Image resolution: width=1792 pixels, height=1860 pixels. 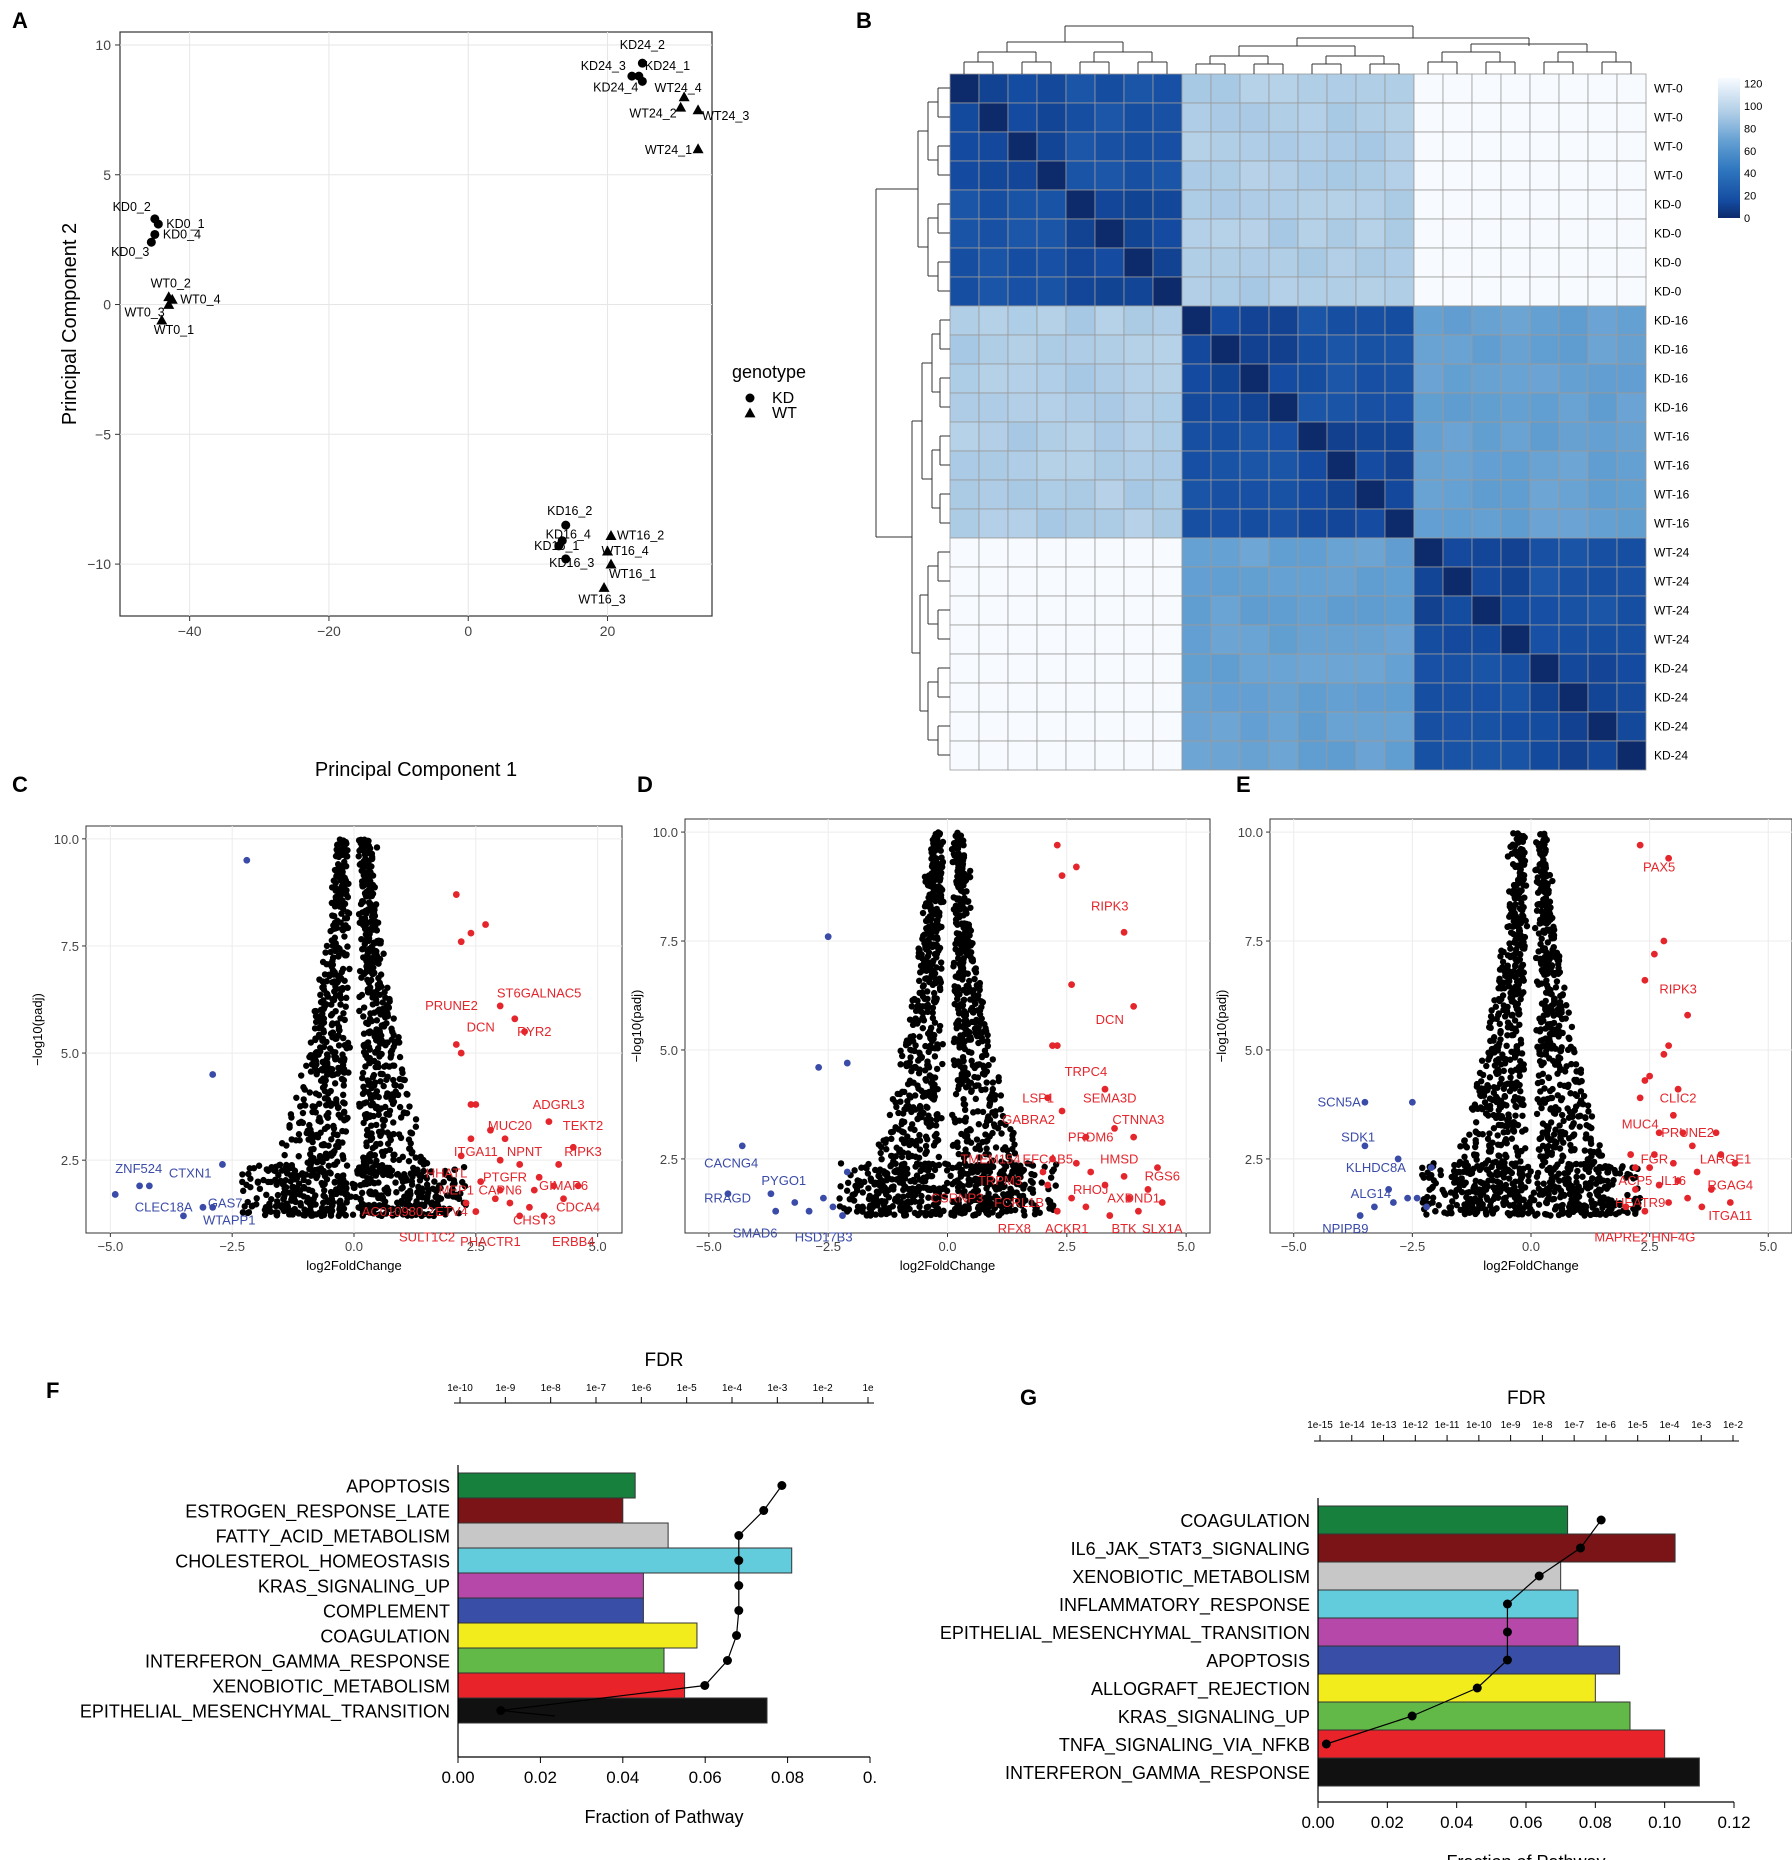 What do you see at coordinates (583, 1125) in the screenshot?
I see `volcano-gene-label-up: TEKT2` at bounding box center [583, 1125].